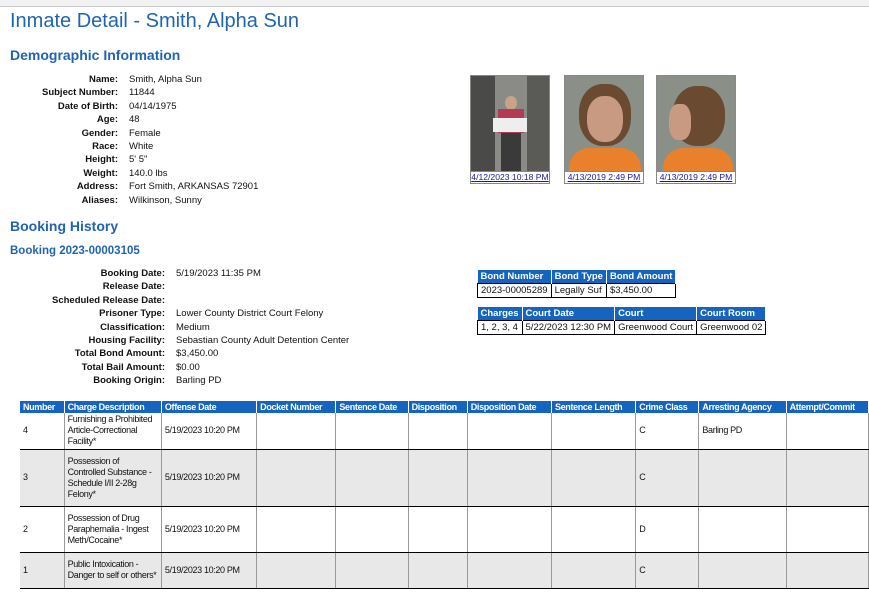  I want to click on column-header: Court, so click(656, 314).